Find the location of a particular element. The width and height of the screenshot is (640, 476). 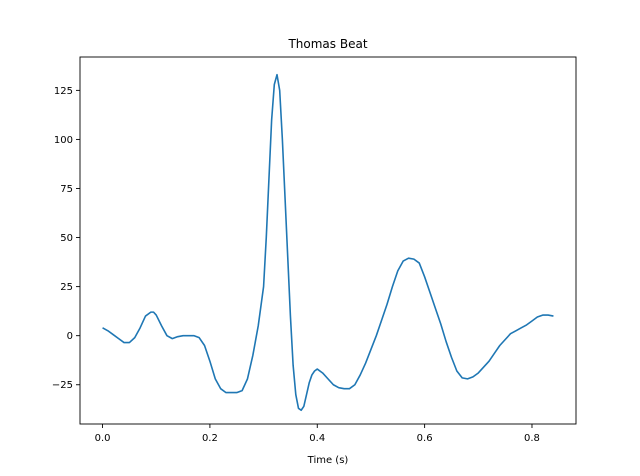

chart-title: Thomas Beat is located at coordinates (327, 44).